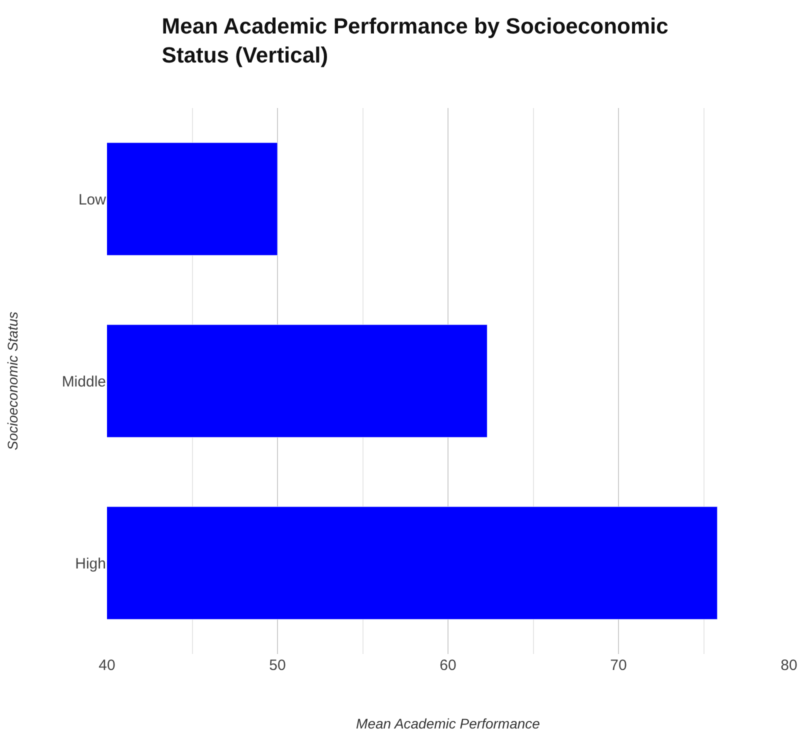 The width and height of the screenshot is (809, 749). I want to click on x-axis-title: Mean Academic Performance, so click(448, 723).